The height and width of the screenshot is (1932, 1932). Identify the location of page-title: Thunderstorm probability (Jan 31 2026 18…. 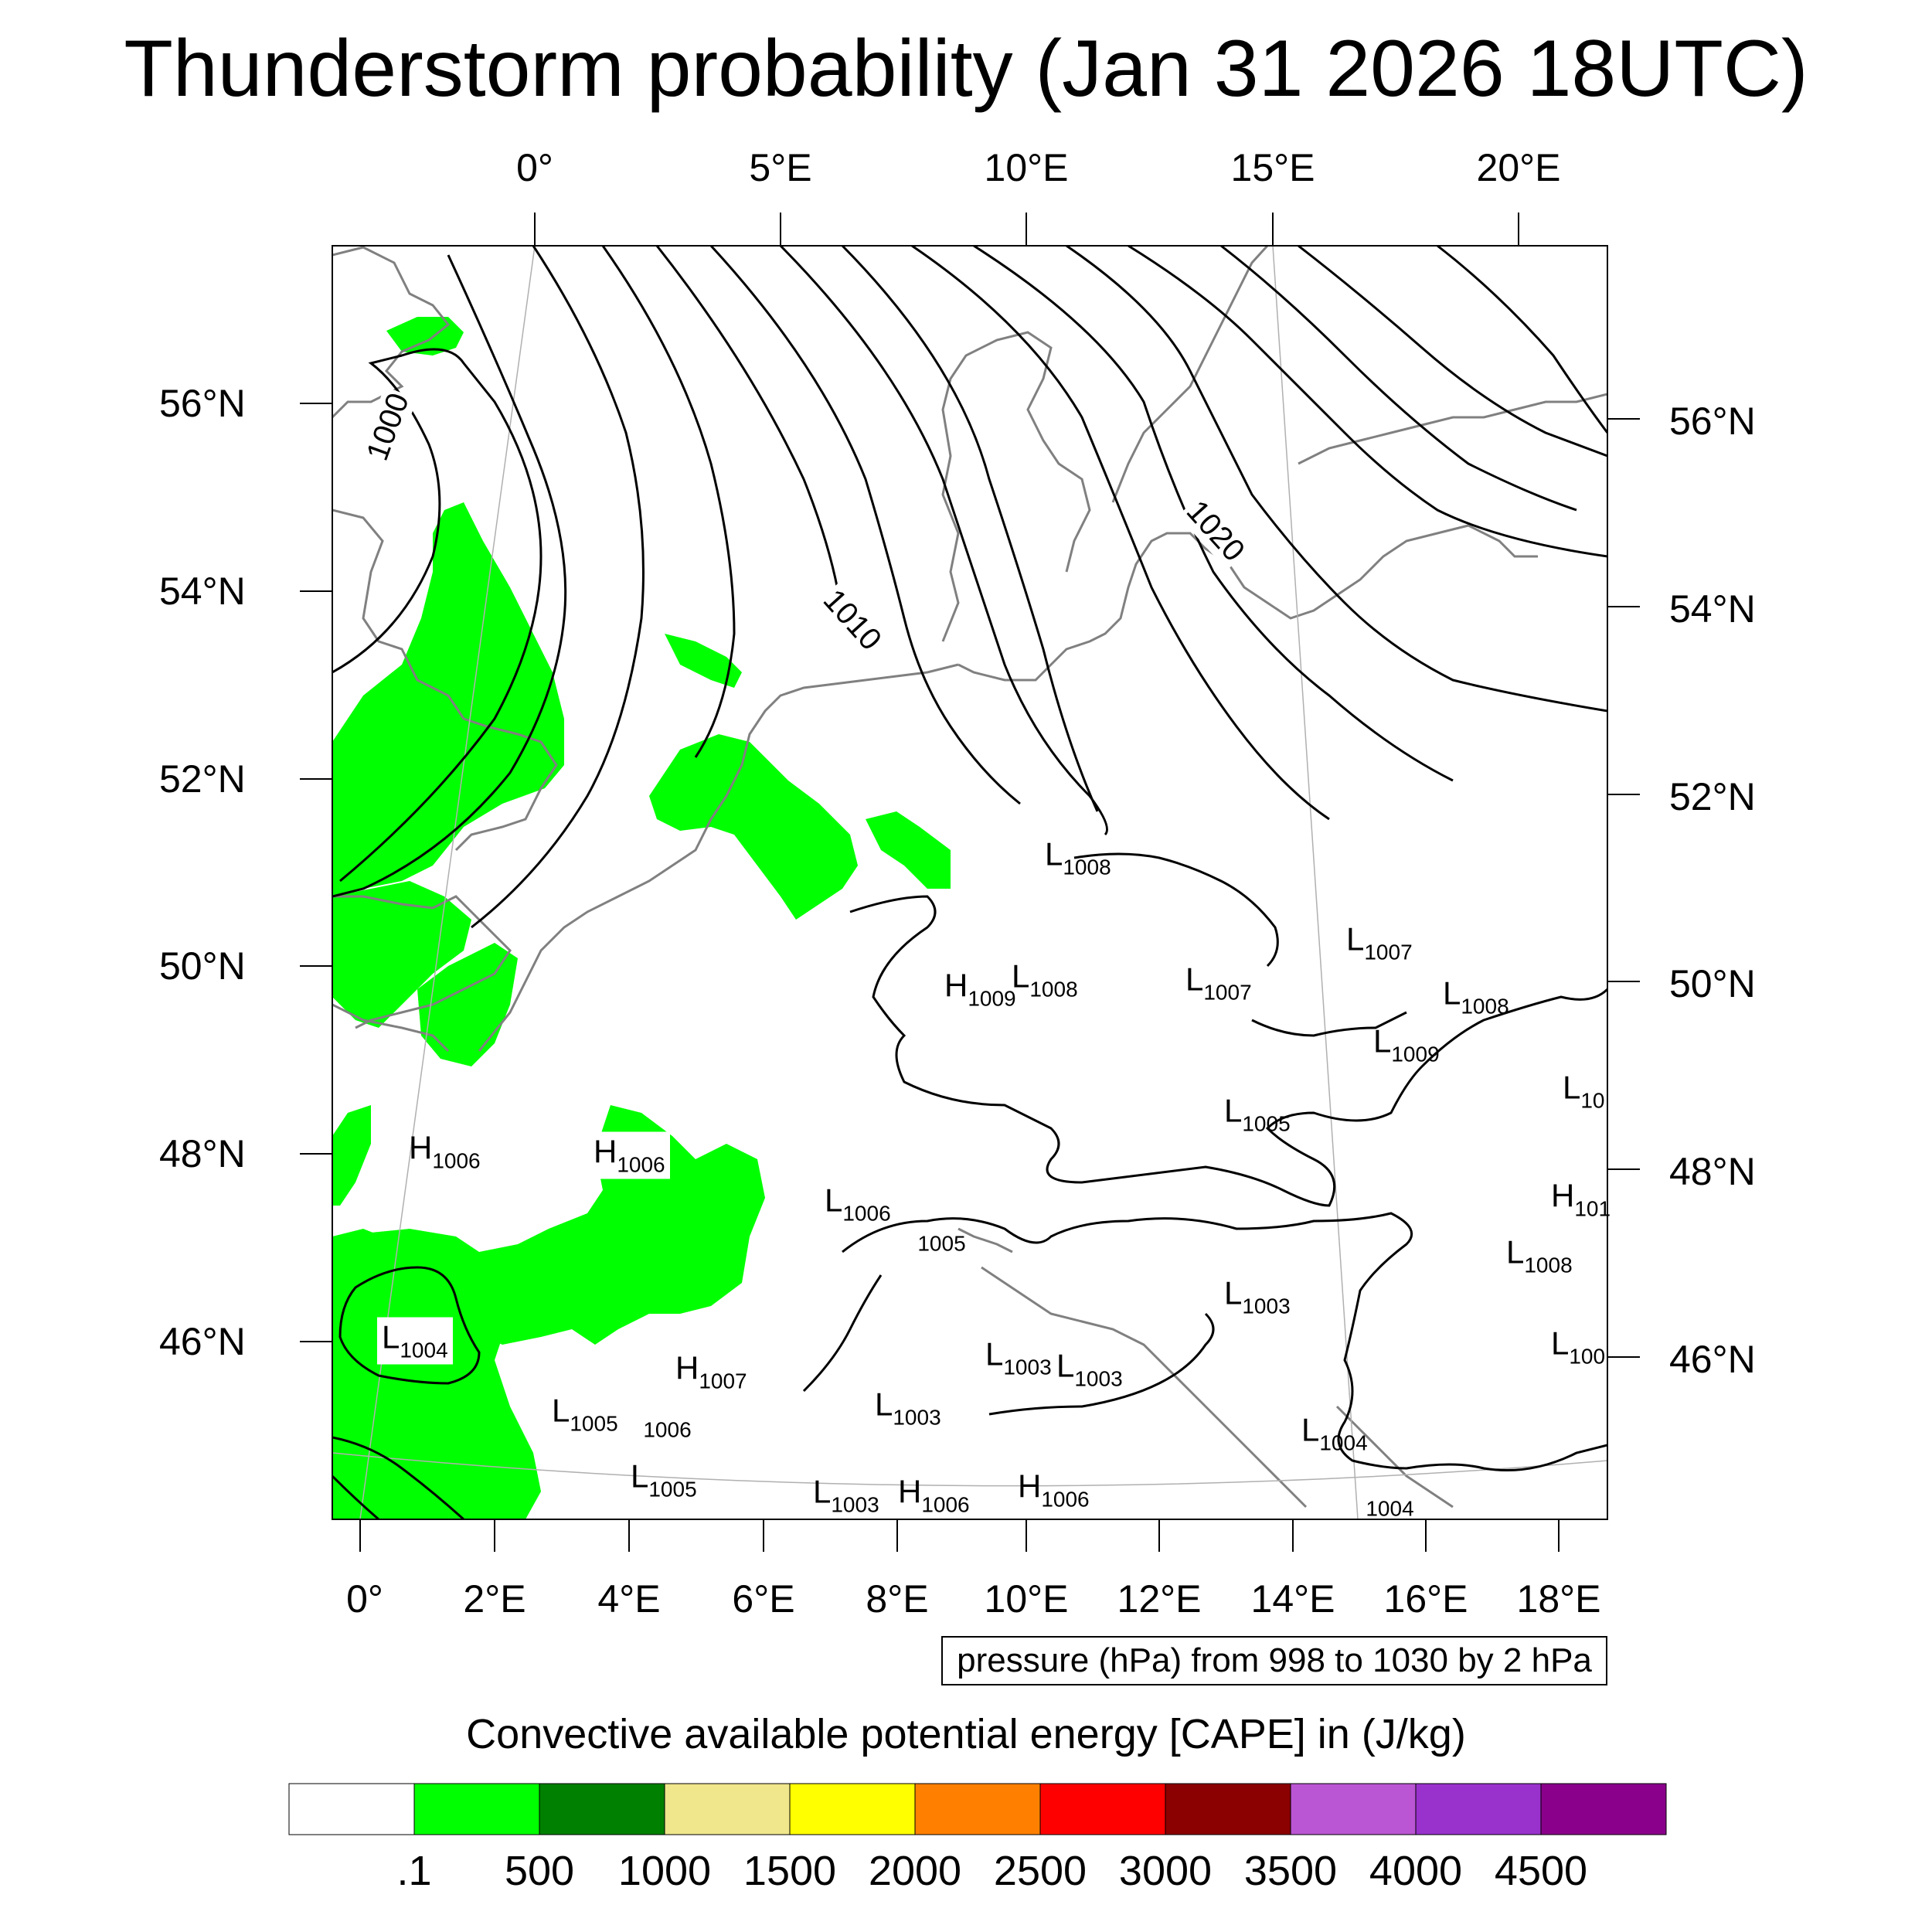
(966, 69).